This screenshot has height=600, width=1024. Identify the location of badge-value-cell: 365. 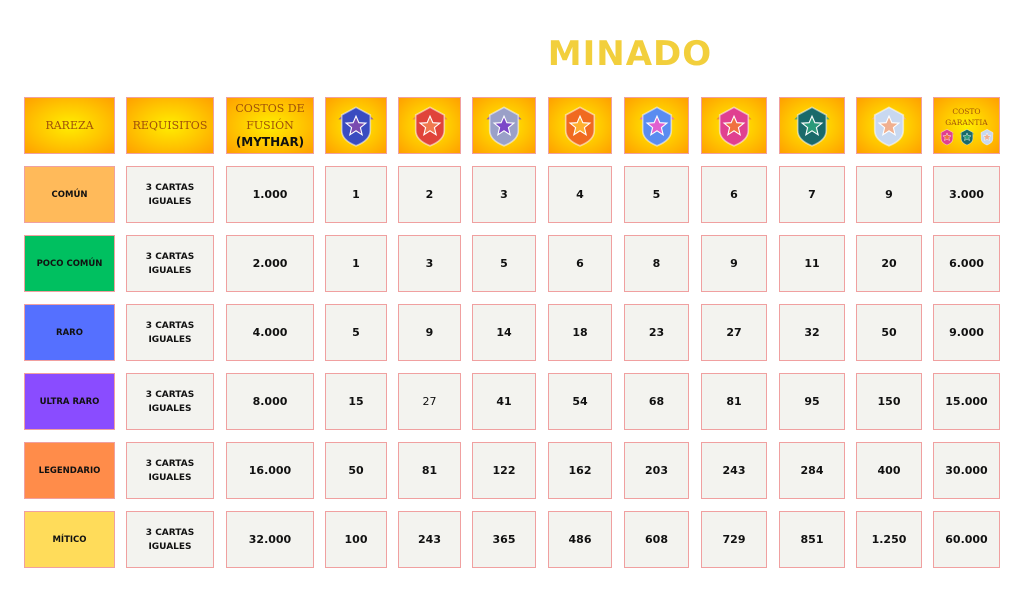
(504, 539).